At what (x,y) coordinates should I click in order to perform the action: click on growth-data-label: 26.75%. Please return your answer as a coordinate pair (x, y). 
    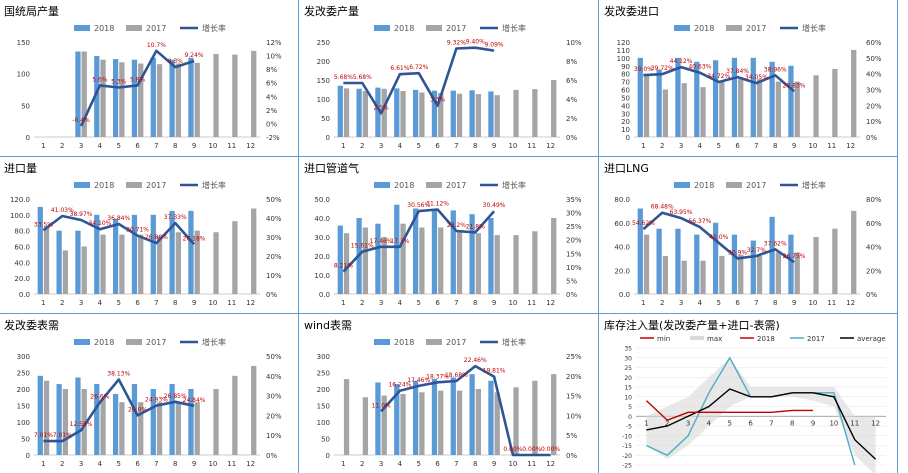
    Looking at the image, I should click on (794, 256).